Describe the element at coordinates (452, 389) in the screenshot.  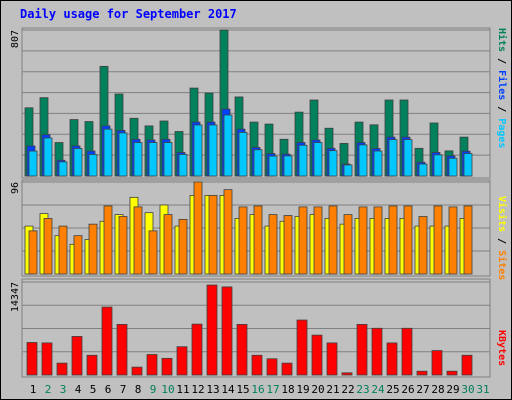
I see `x-tick-label: 29` at that location.